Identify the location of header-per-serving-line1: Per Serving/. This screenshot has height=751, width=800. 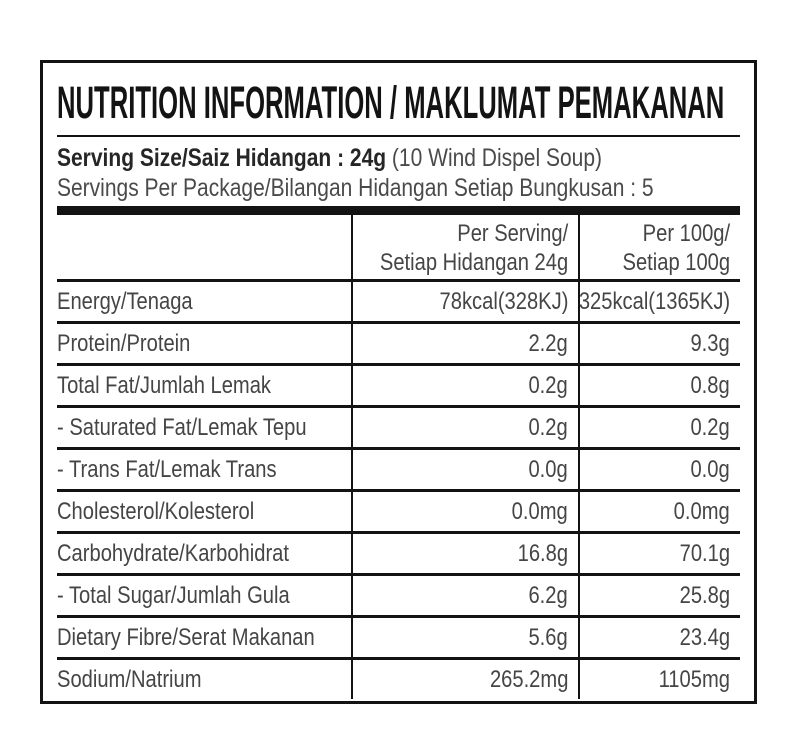
(512, 233).